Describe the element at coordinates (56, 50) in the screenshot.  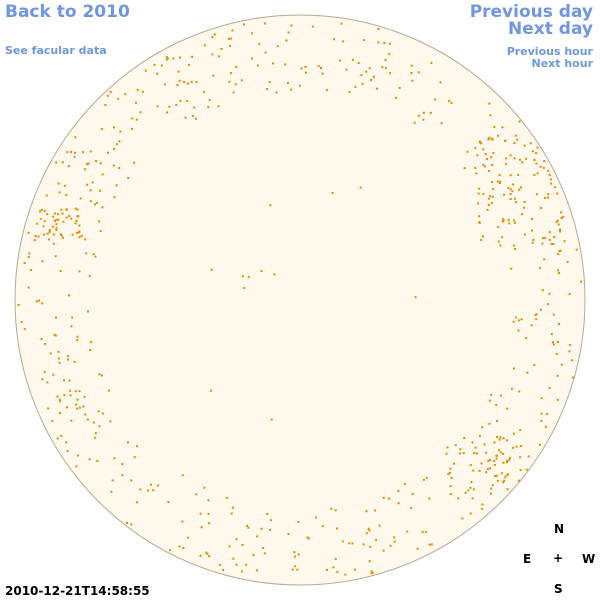
I see `see-facular-data-link: See facular data` at that location.